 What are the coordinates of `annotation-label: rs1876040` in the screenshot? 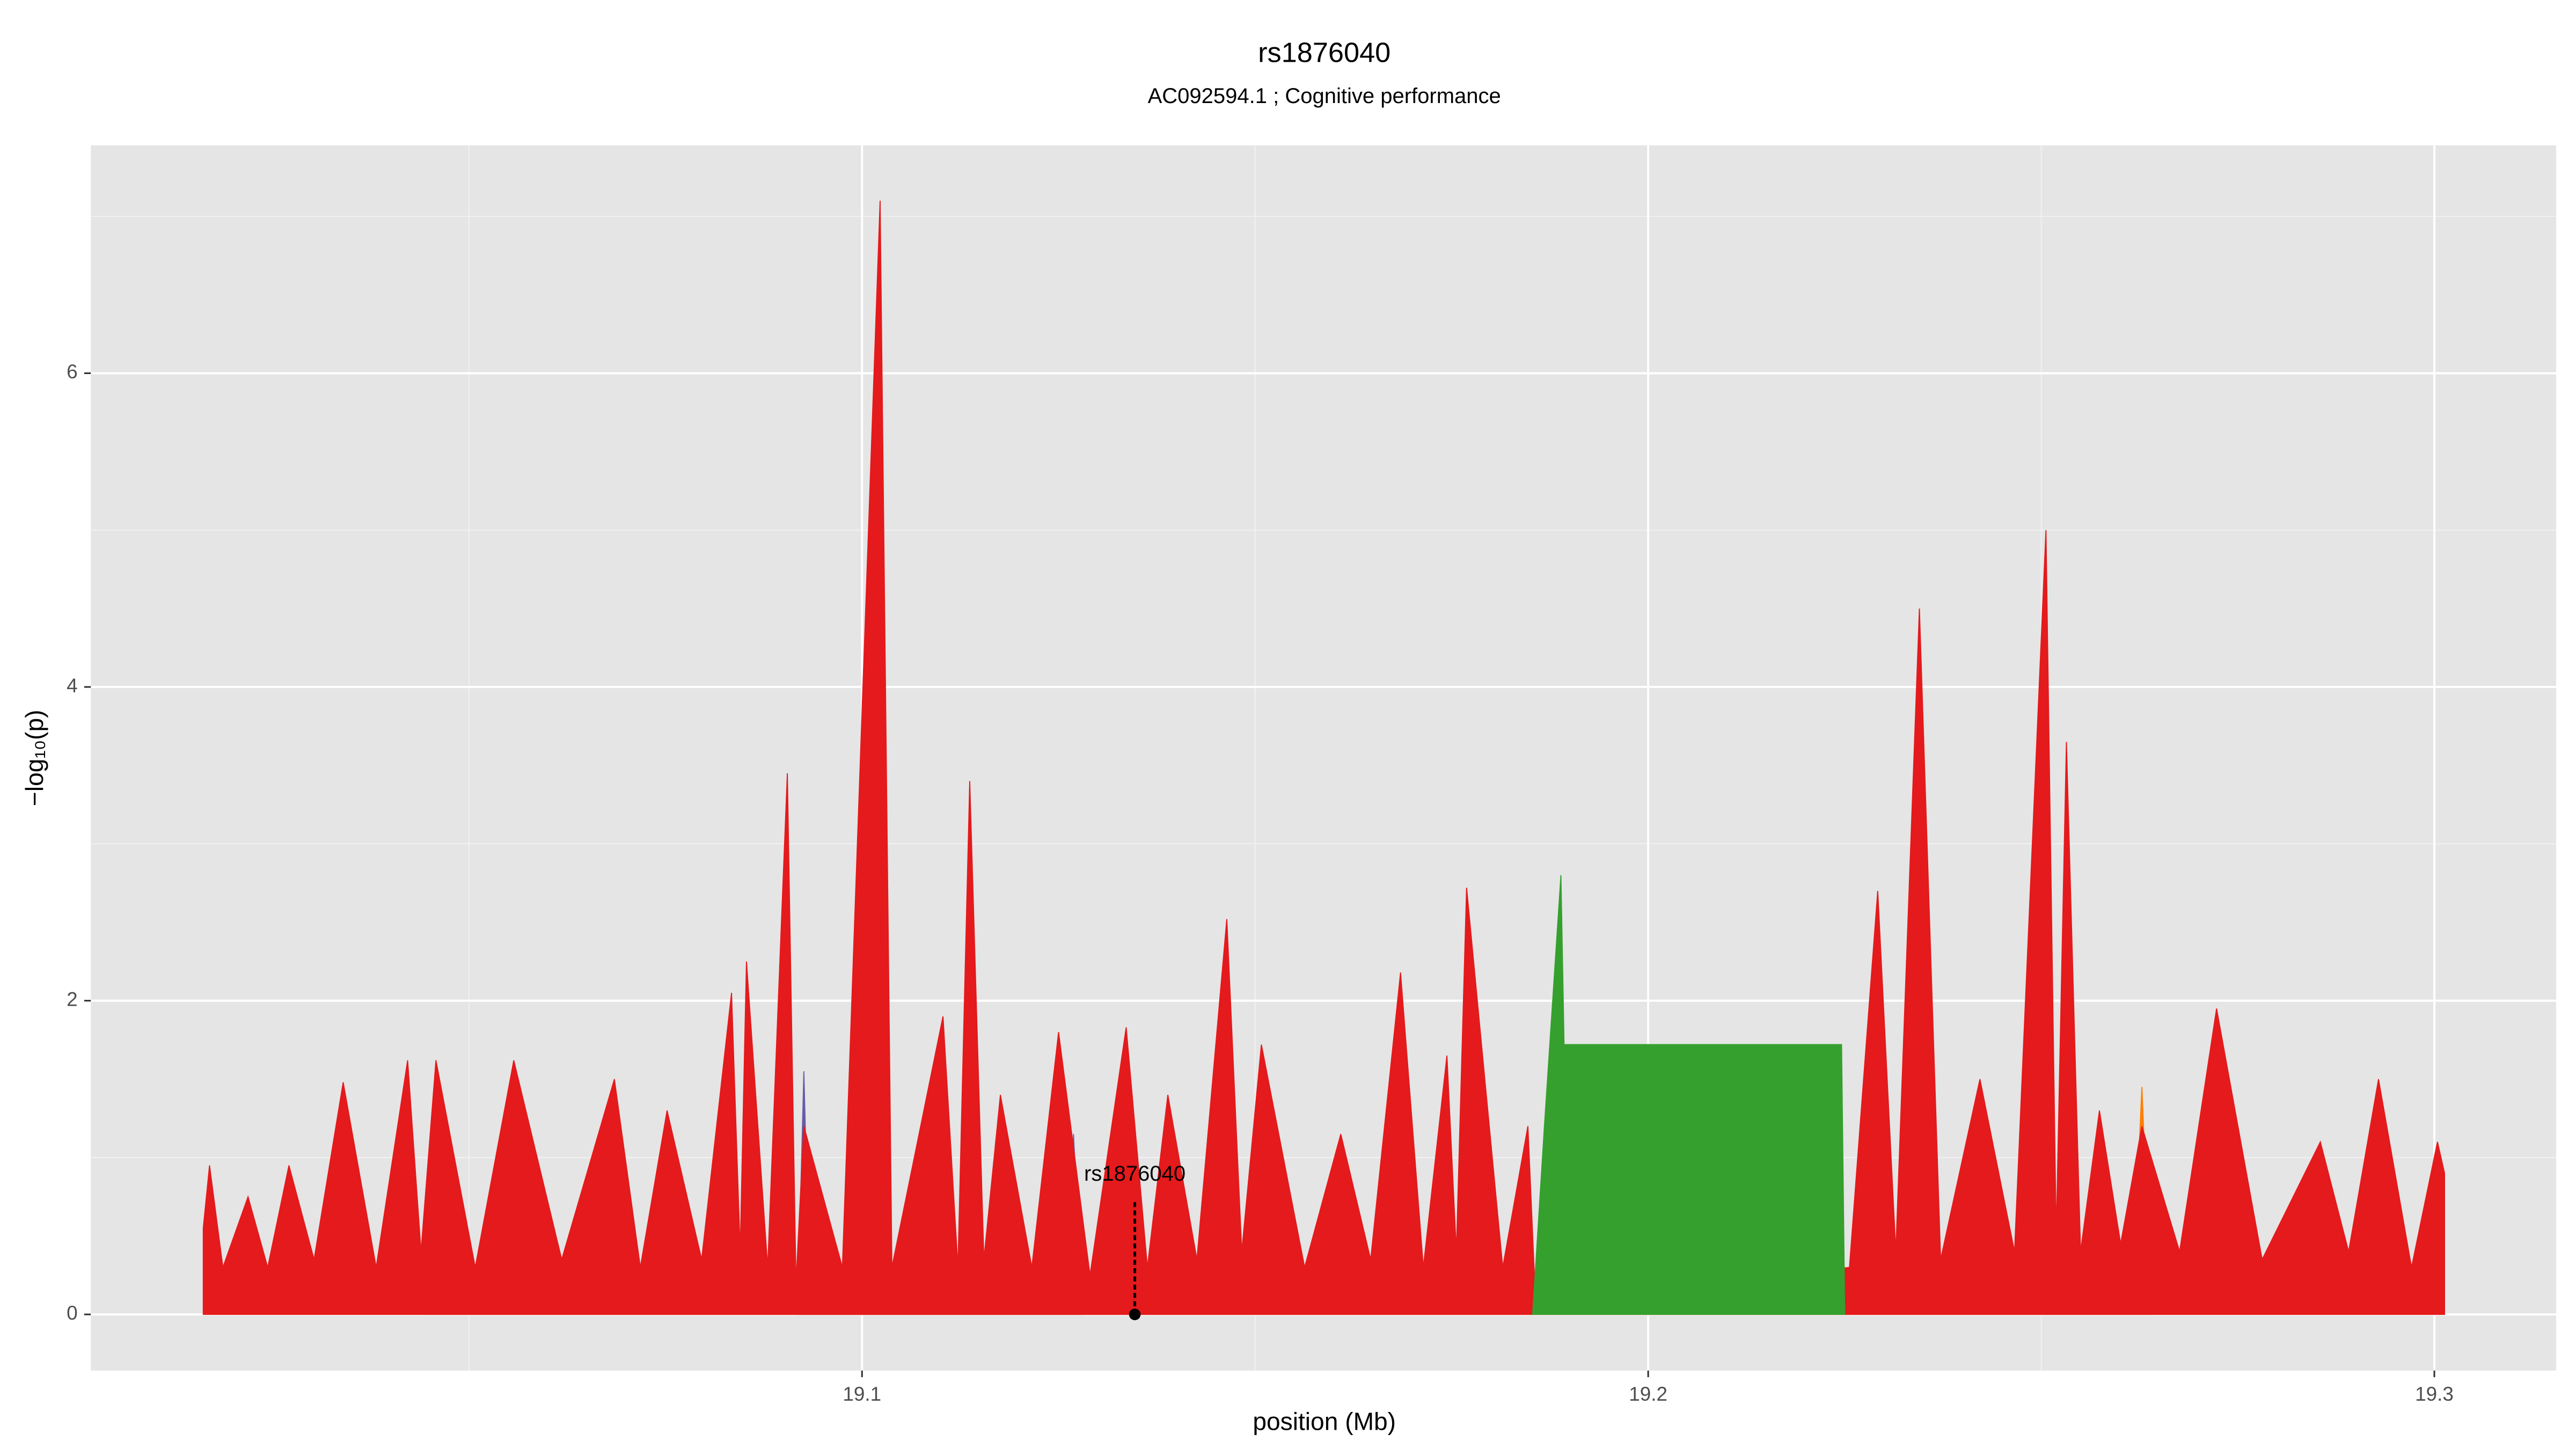 It's located at (1134, 1173).